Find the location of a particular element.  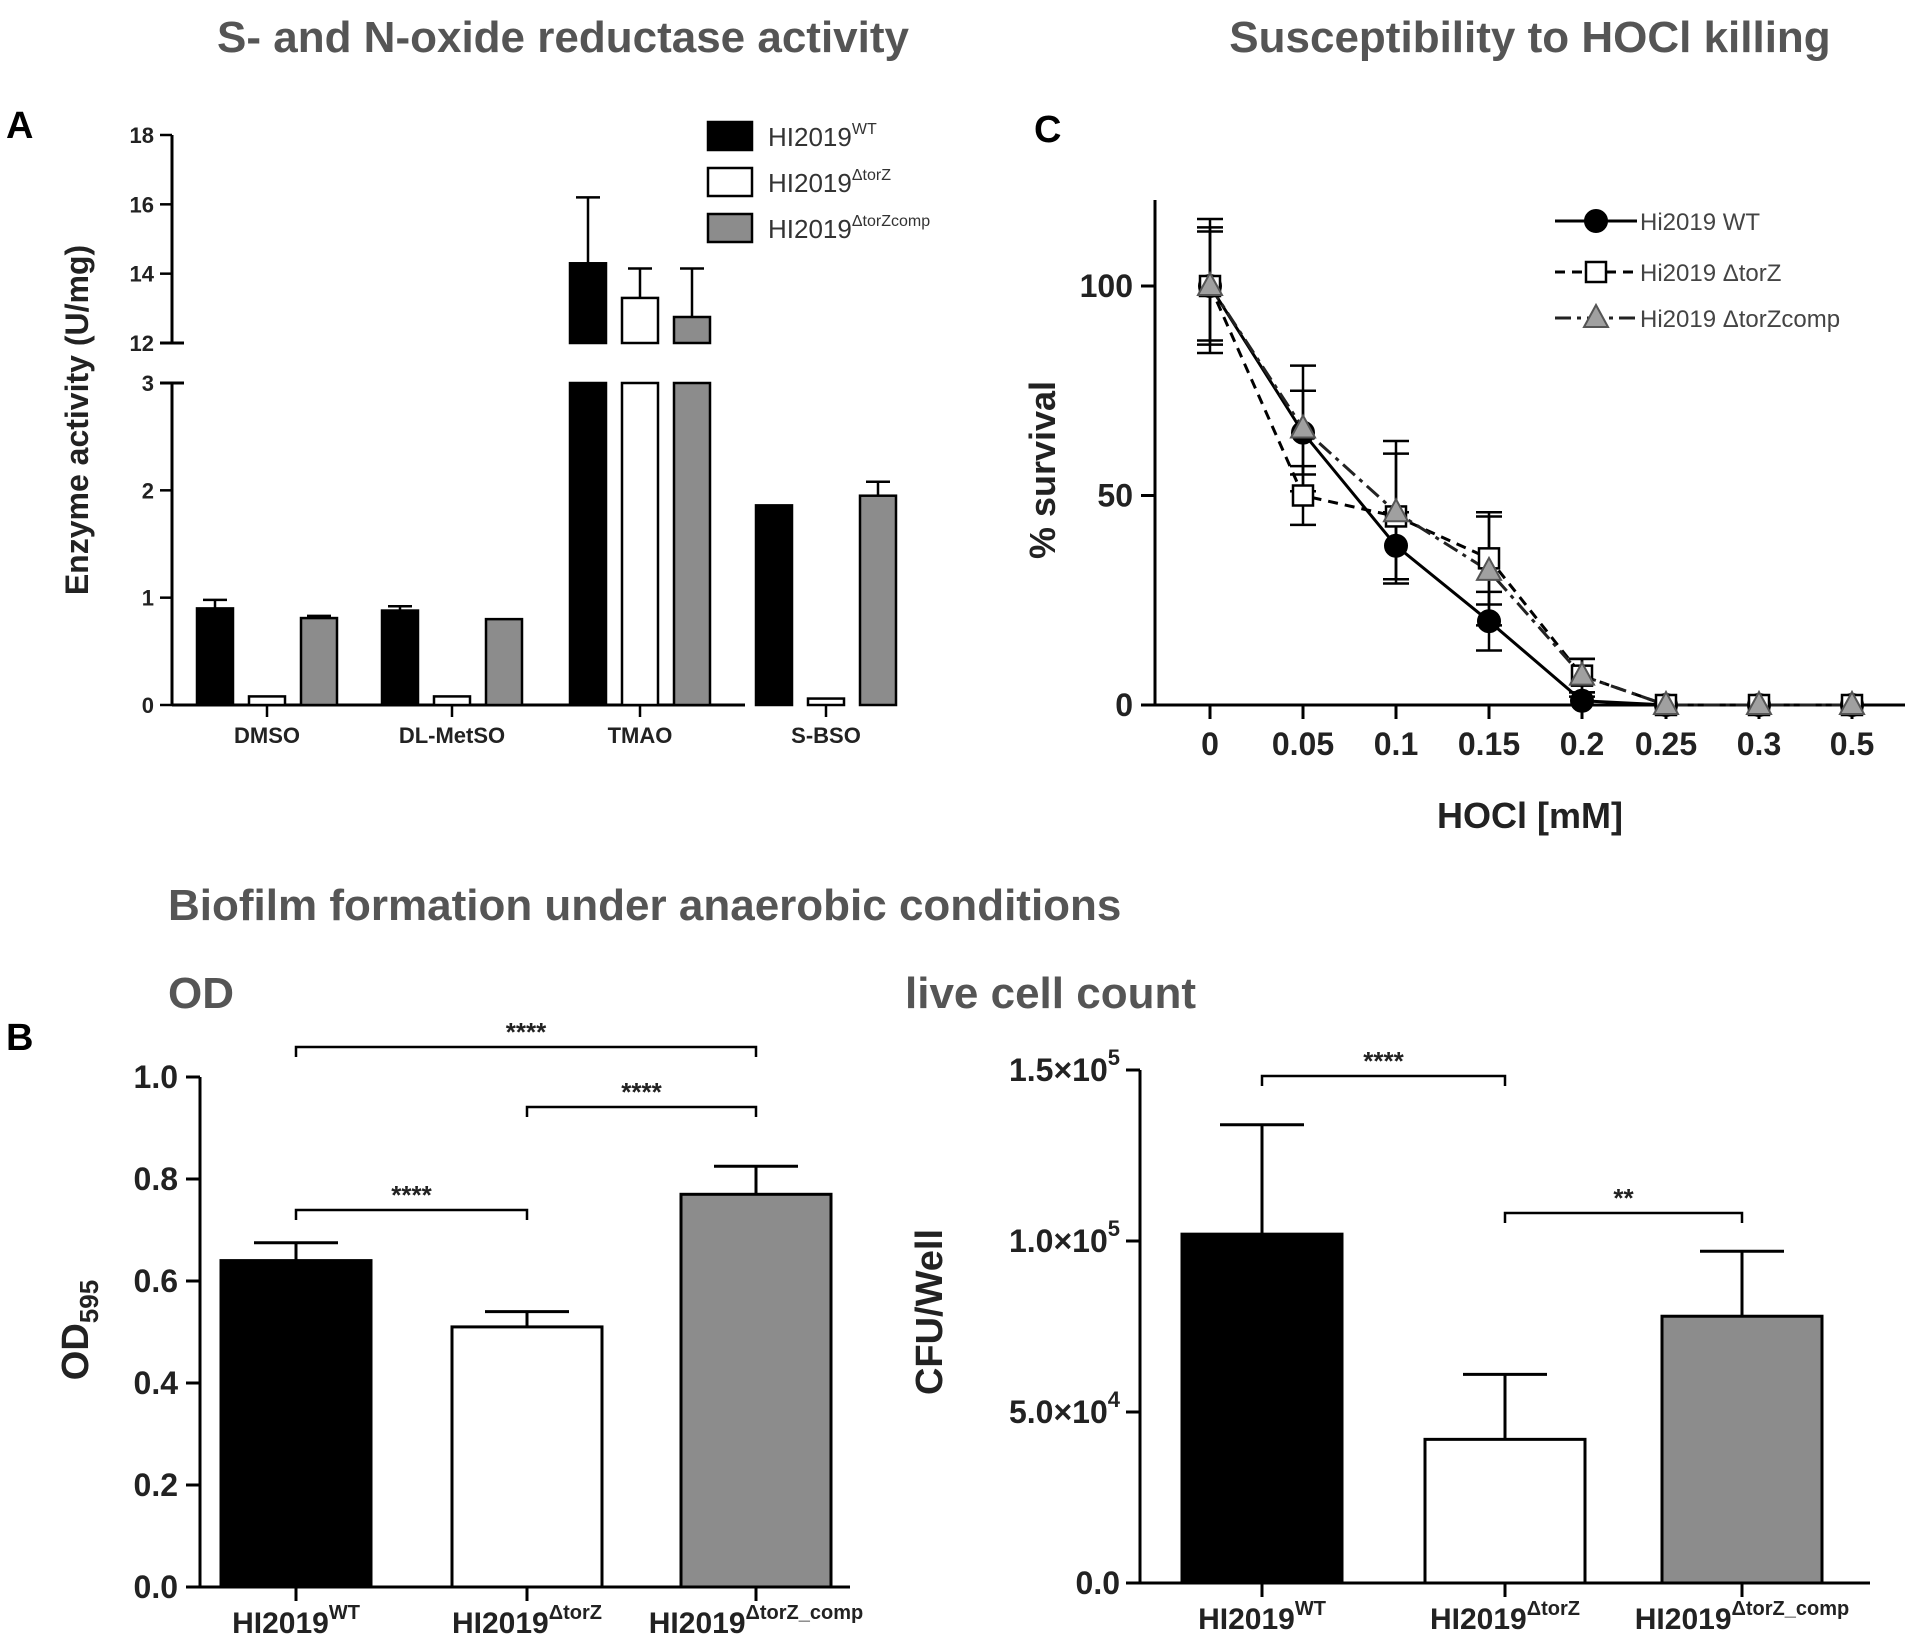

bar-HI2019ΔtorZcomp-S-BSO is located at coordinates (878, 600).